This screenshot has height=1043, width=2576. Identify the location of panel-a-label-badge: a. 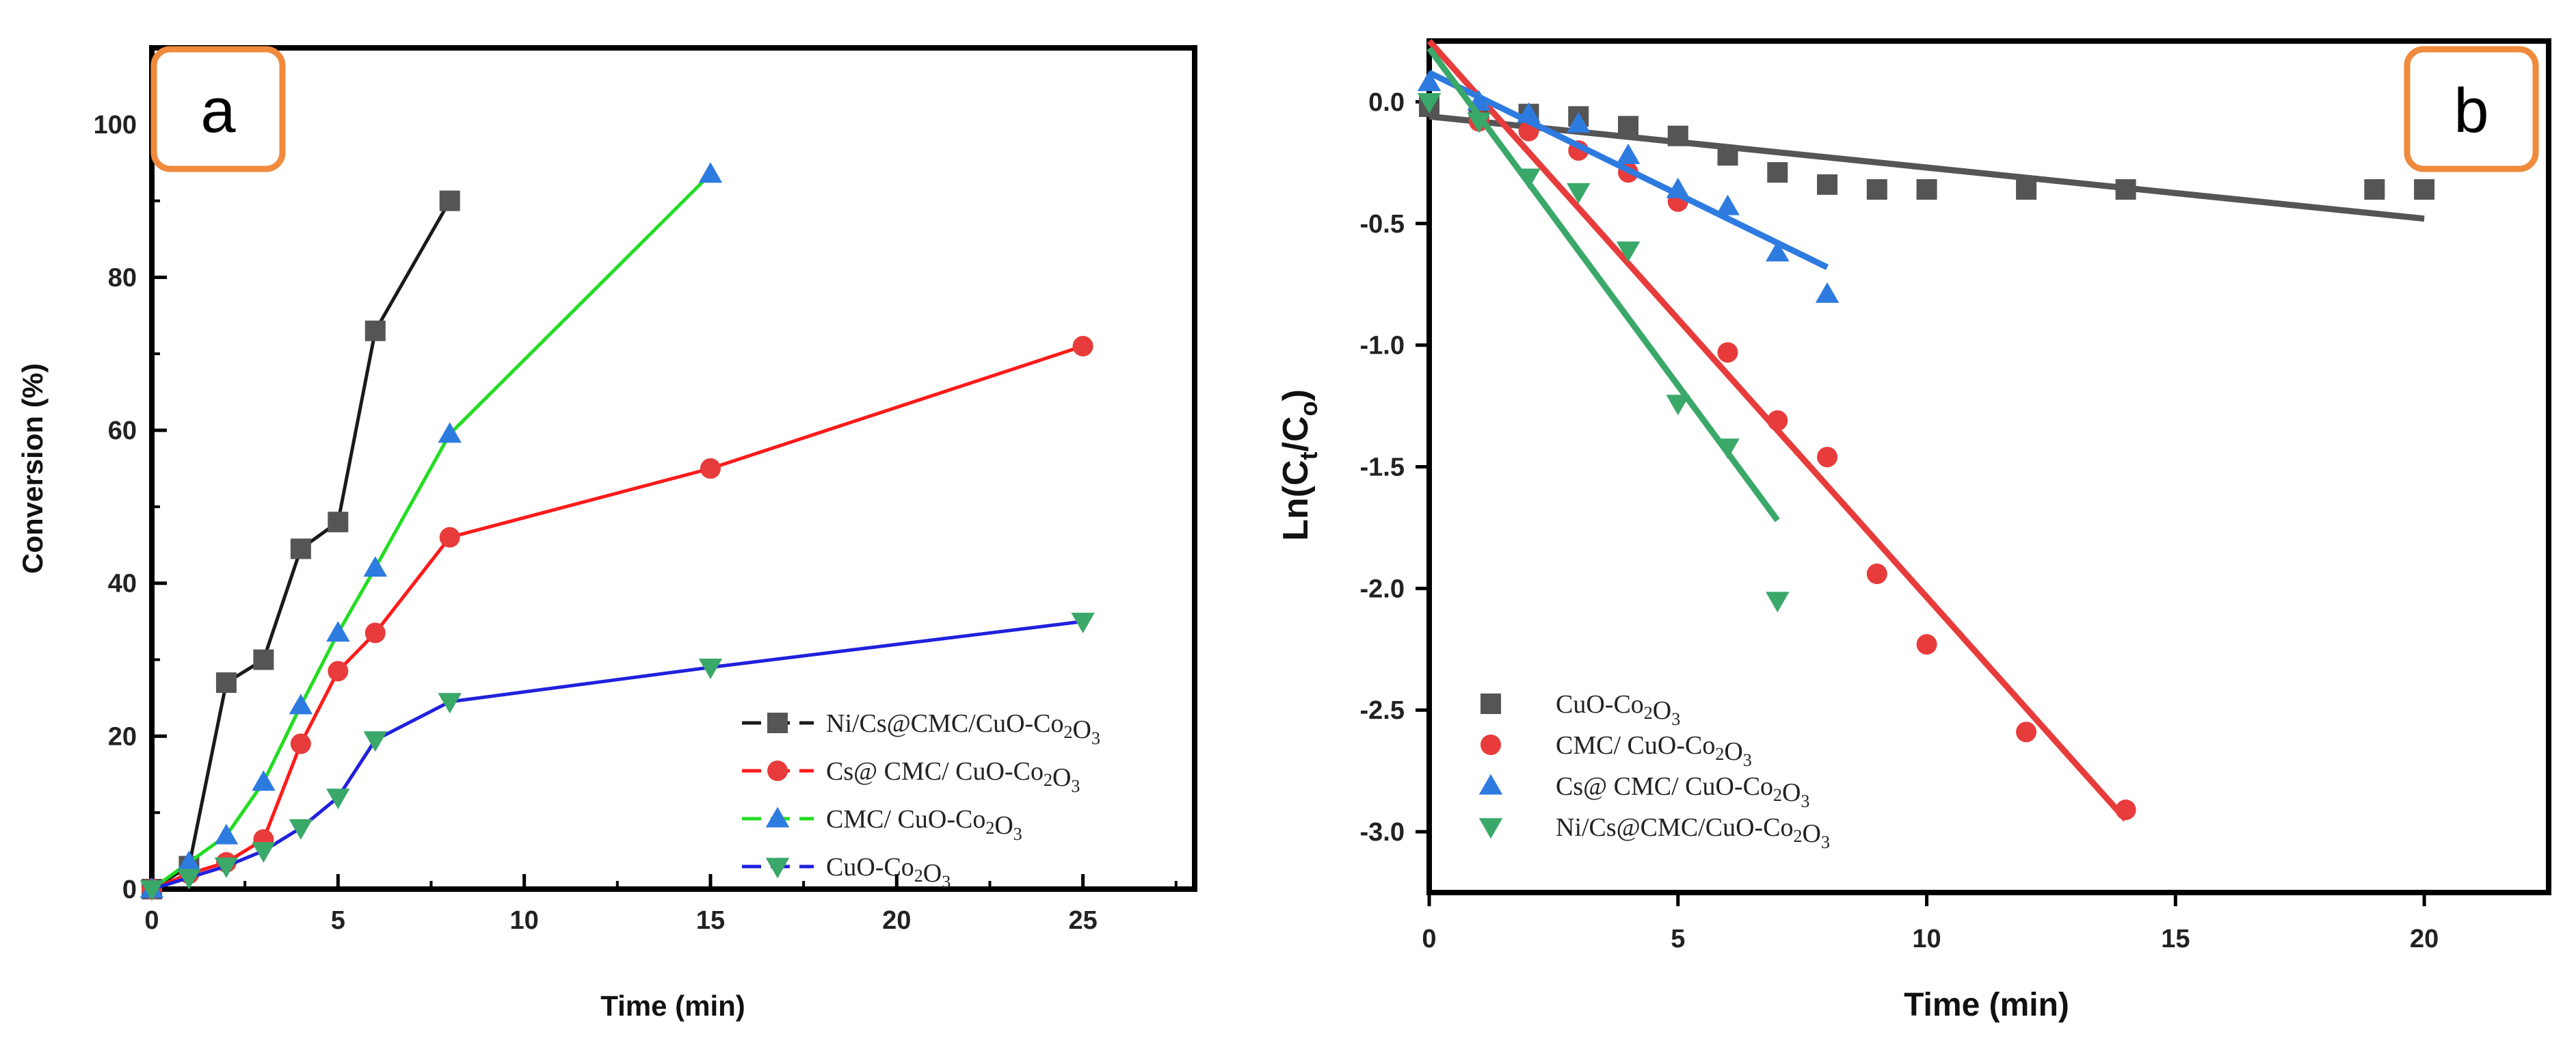
(218, 109).